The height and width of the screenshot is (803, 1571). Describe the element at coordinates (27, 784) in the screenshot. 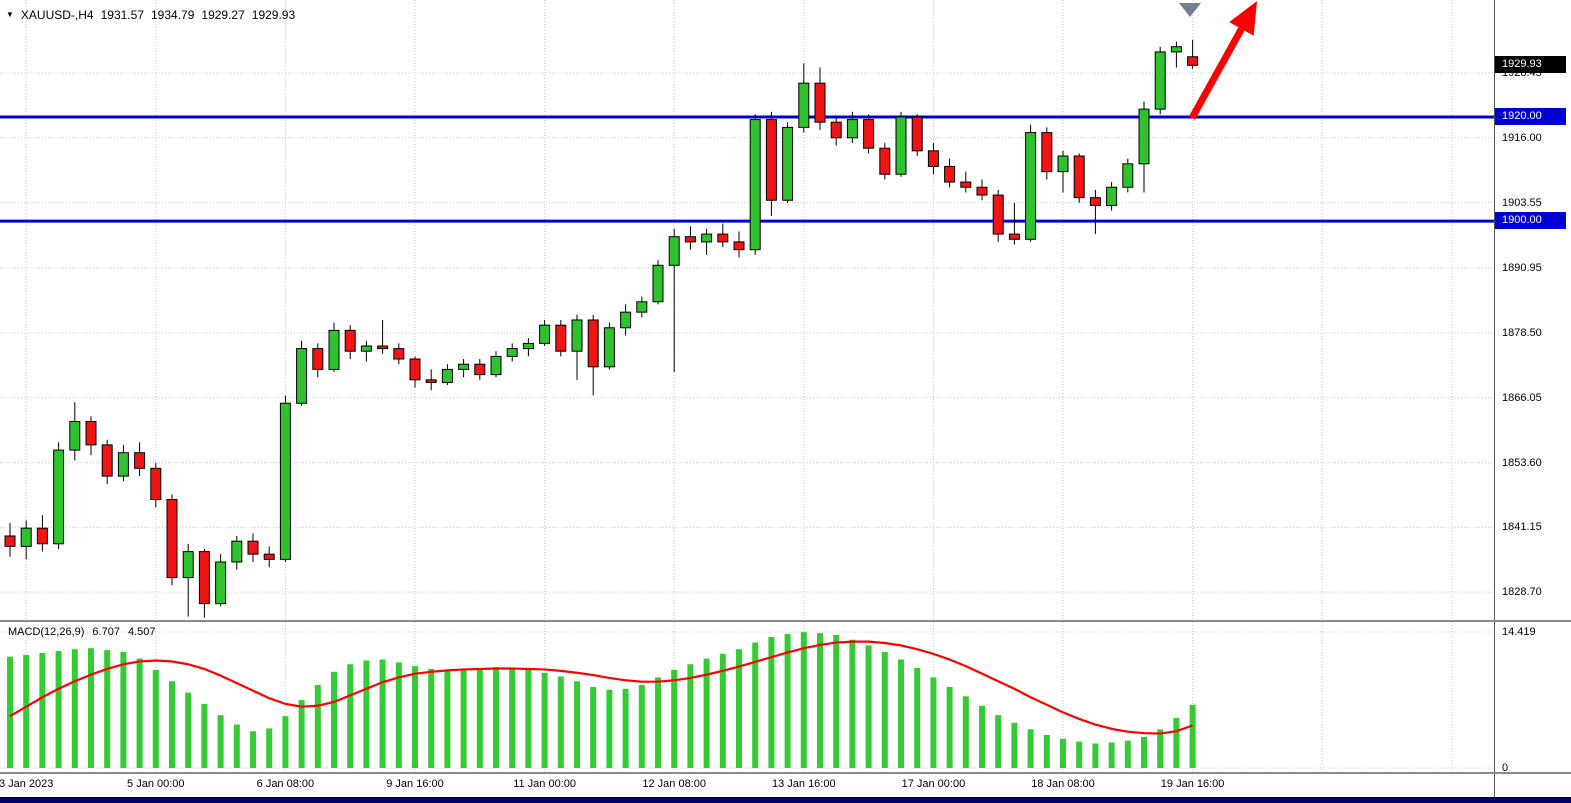

I see `time-axis-label: 3 Jan 2023` at that location.